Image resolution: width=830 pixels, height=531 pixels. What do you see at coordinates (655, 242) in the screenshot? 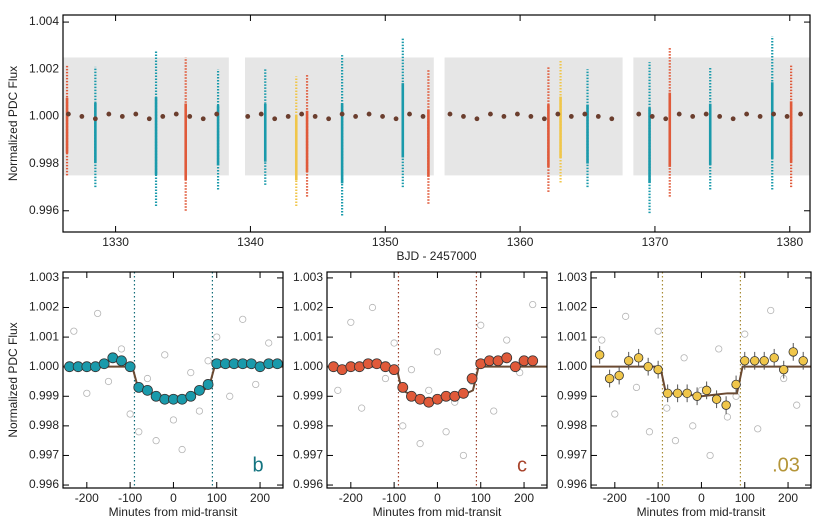
I see `x-tick-label: 1370` at bounding box center [655, 242].